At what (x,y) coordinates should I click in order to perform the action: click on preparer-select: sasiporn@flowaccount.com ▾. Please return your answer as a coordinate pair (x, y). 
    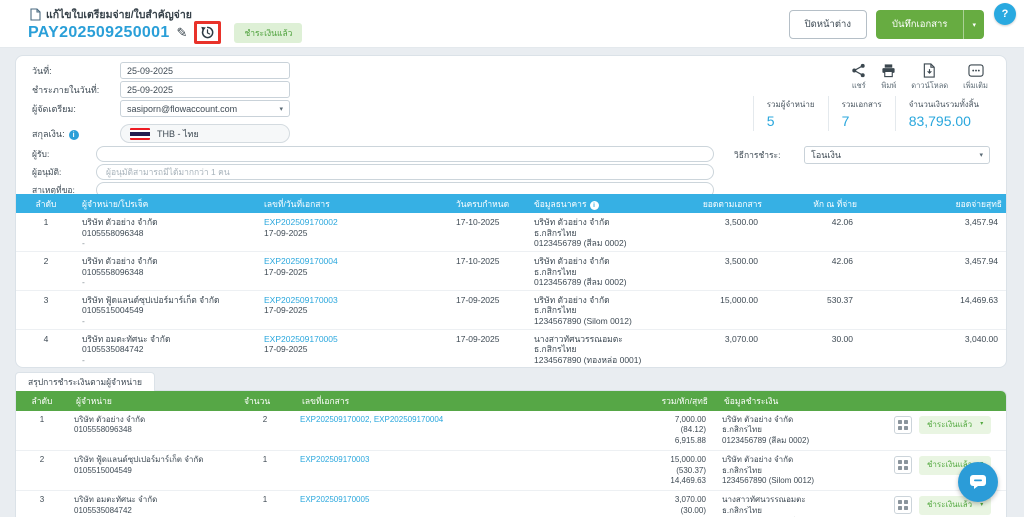
    Looking at the image, I should click on (205, 108).